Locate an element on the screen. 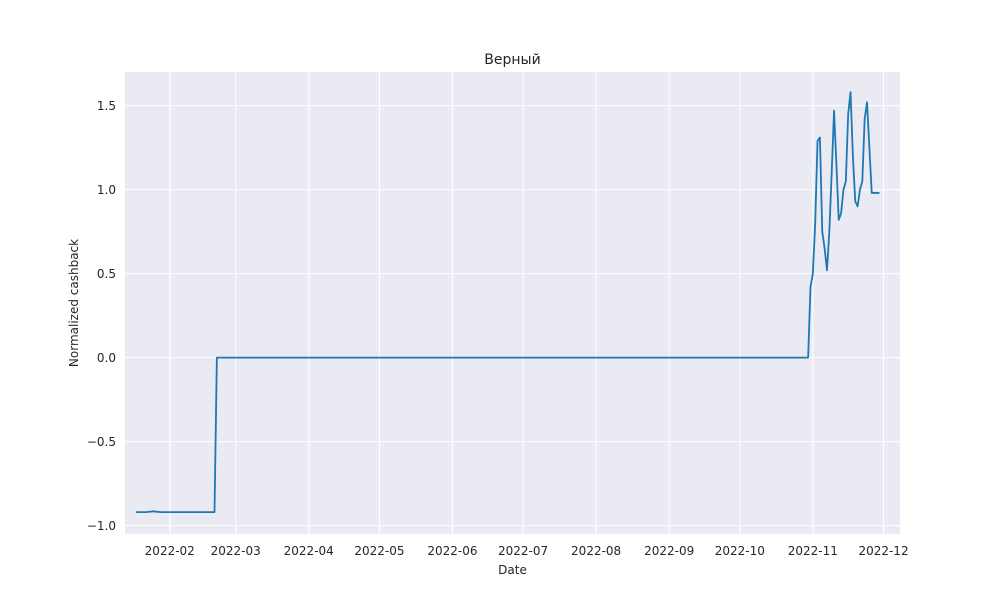 The height and width of the screenshot is (600, 1000). x-tick-label: 2022-11 is located at coordinates (813, 551).